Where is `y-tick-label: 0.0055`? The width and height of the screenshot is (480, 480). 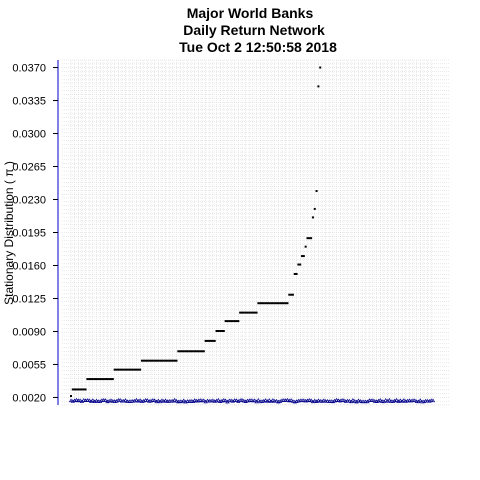 y-tick-label: 0.0055 is located at coordinates (29, 365).